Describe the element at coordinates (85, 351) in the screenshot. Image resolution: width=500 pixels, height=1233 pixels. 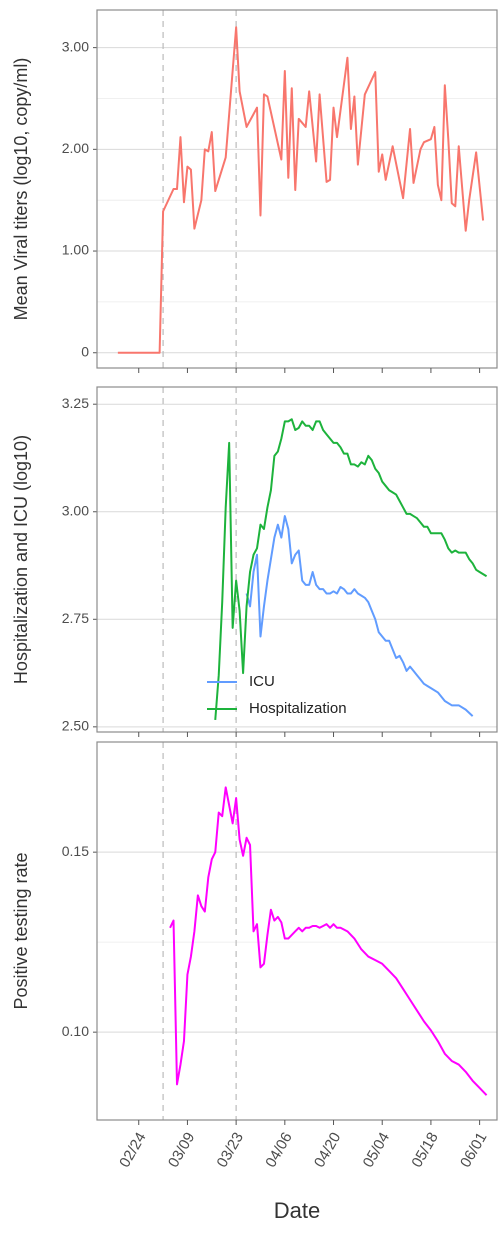
I see `y-tick-label: 0` at that location.